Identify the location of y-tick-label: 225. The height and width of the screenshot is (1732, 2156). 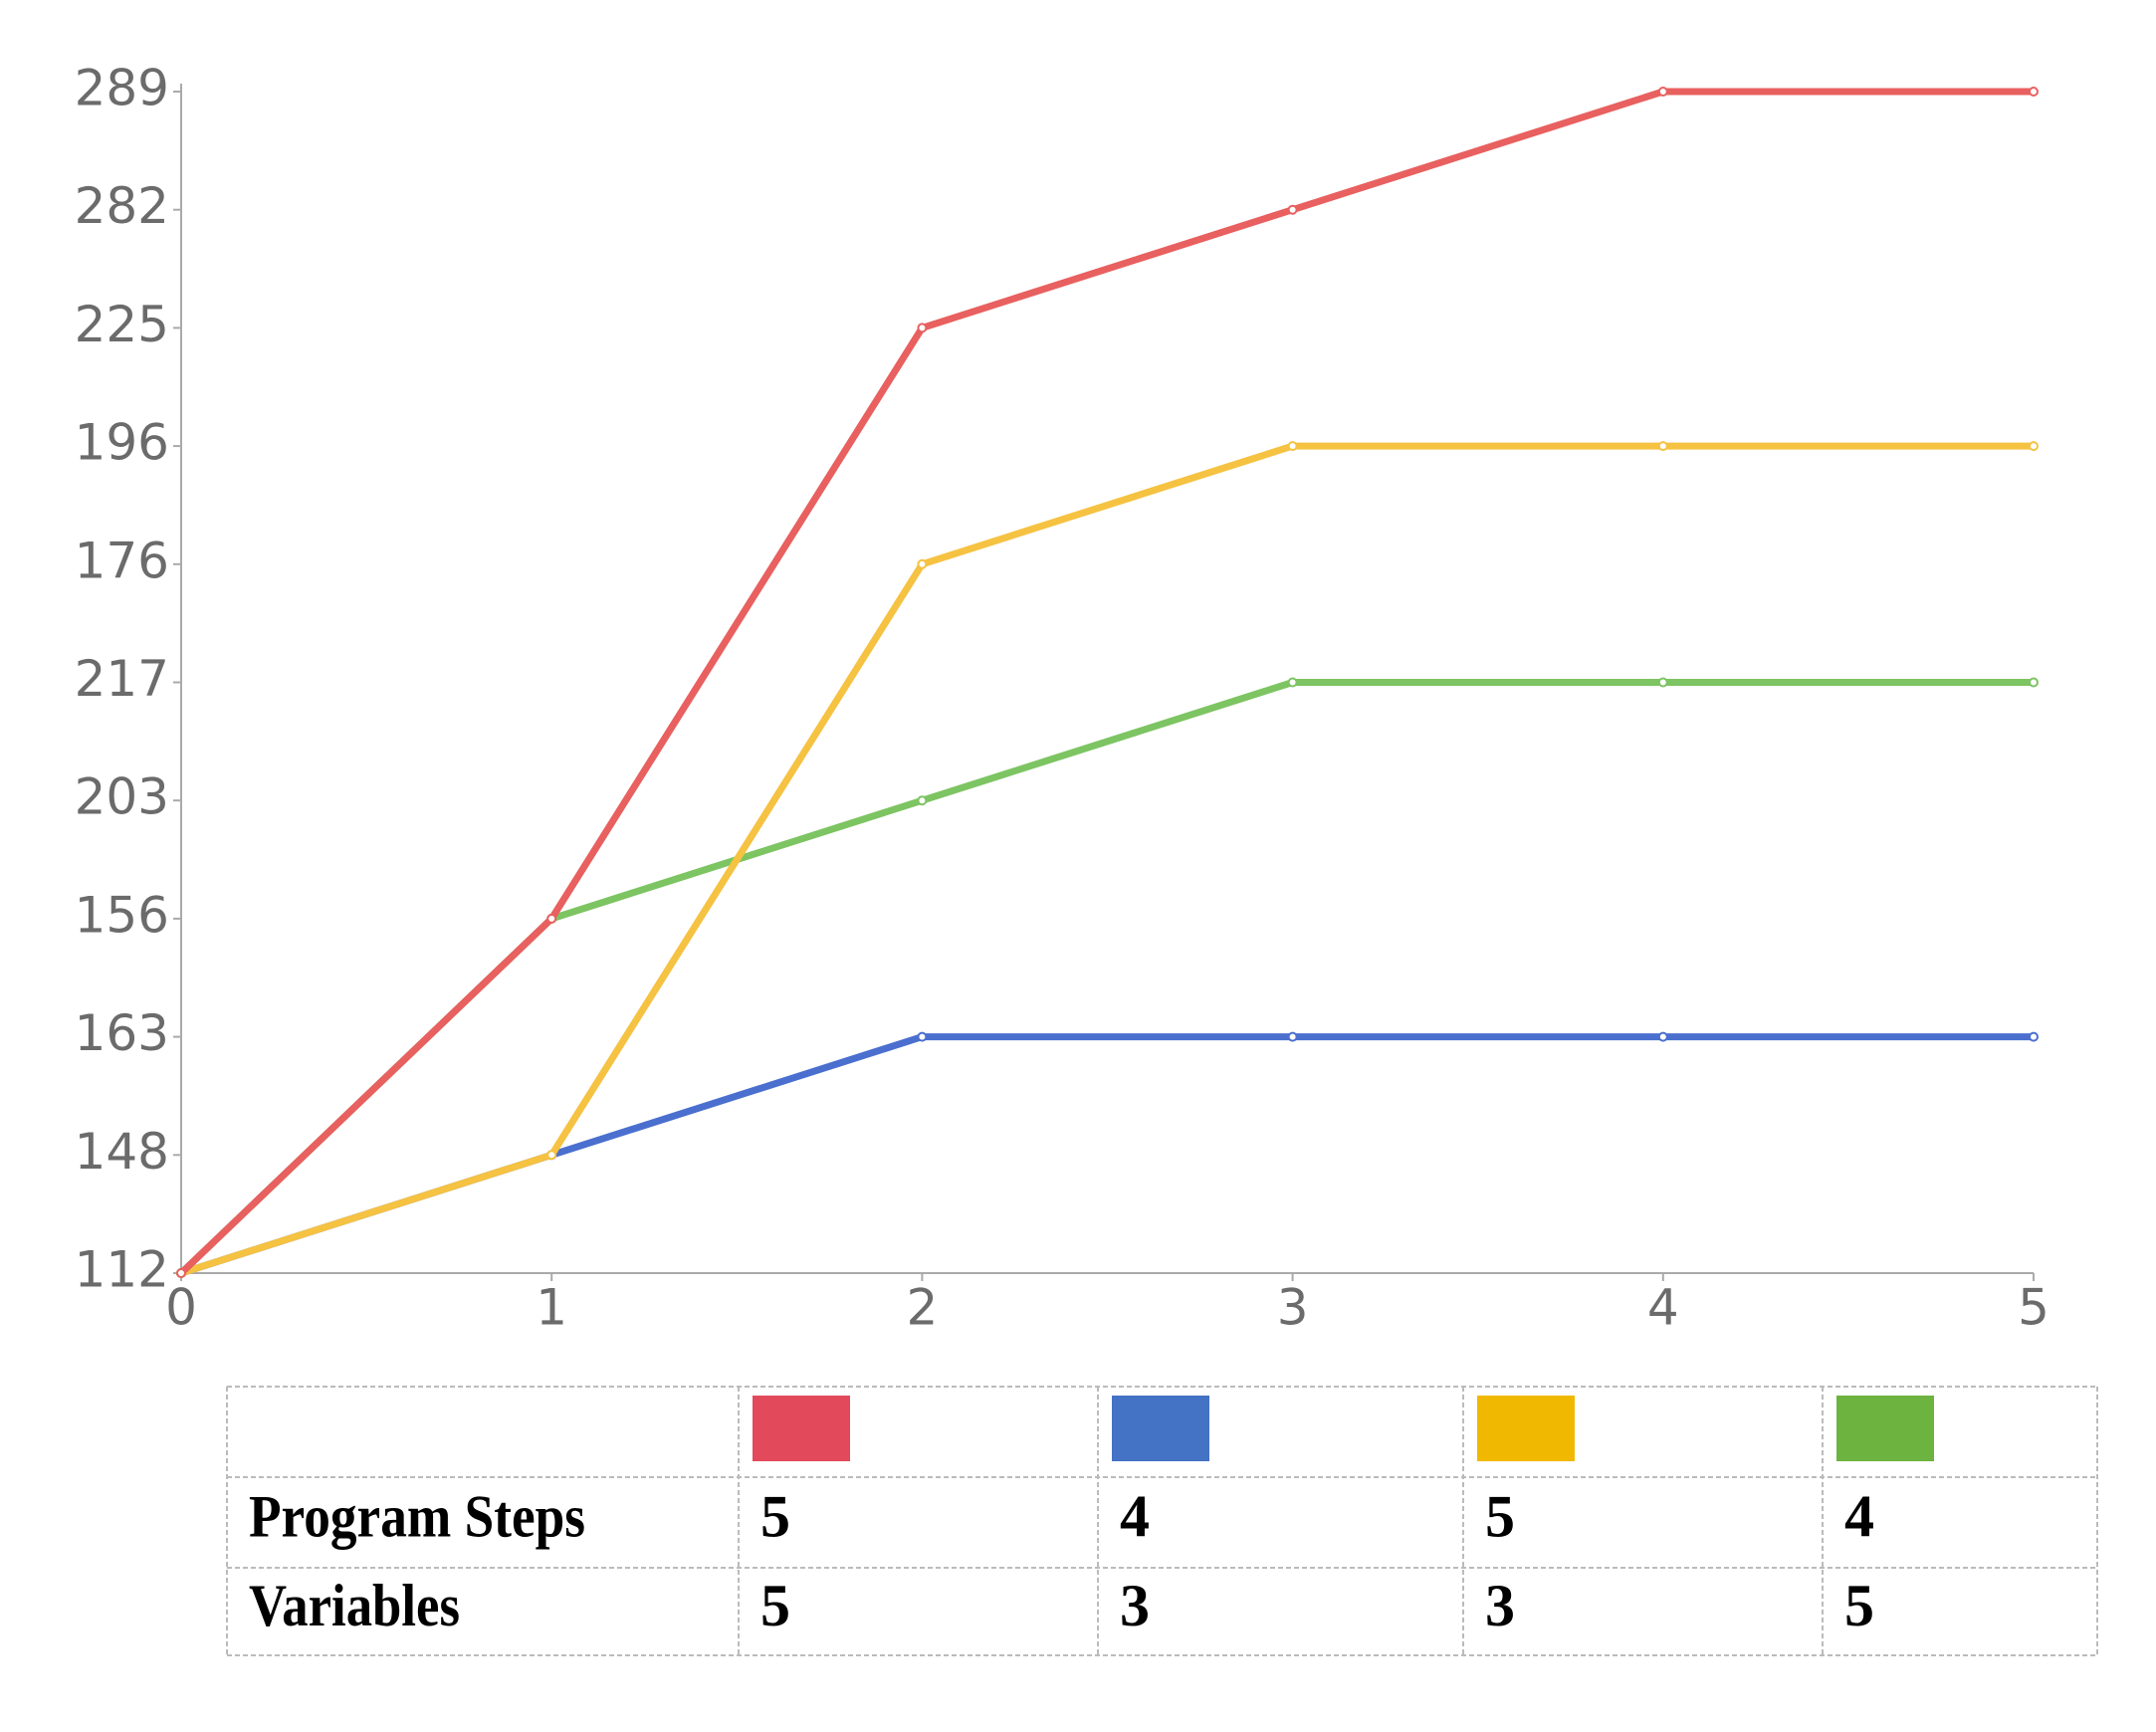
(122, 324).